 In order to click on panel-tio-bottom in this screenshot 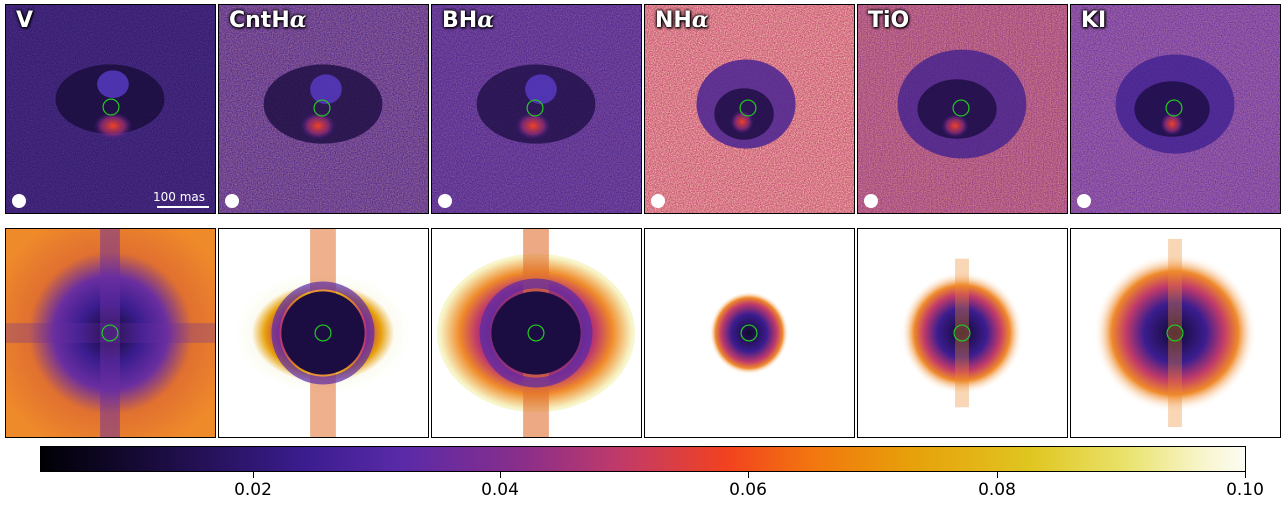, I will do `click(962, 333)`.